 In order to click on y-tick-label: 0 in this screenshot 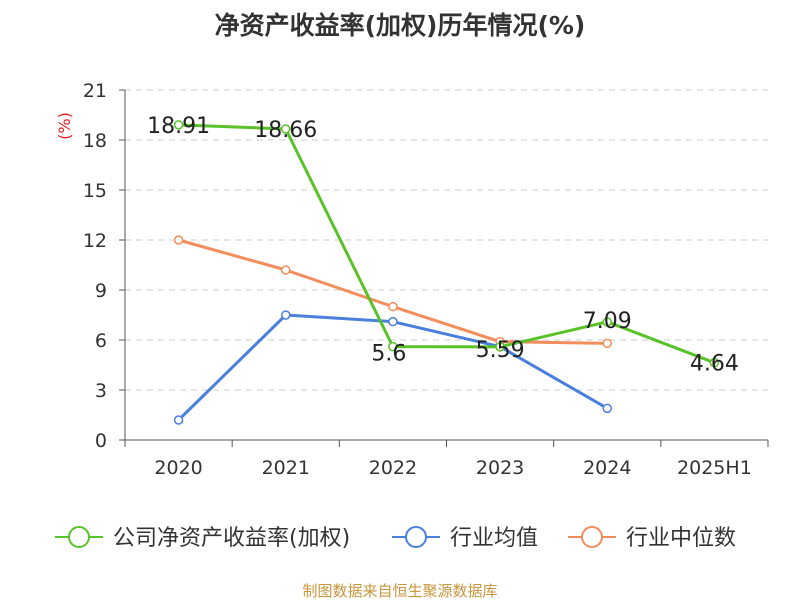, I will do `click(101, 441)`.